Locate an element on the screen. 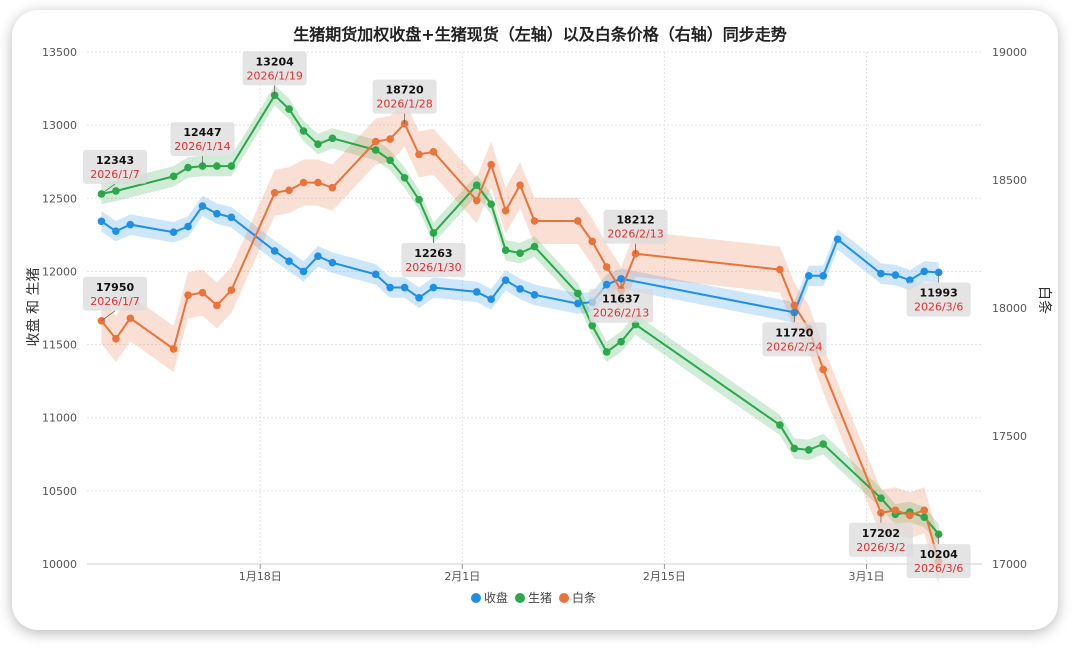 This screenshot has width=1080, height=655. left-tick-label: 10500 is located at coordinates (59, 491).